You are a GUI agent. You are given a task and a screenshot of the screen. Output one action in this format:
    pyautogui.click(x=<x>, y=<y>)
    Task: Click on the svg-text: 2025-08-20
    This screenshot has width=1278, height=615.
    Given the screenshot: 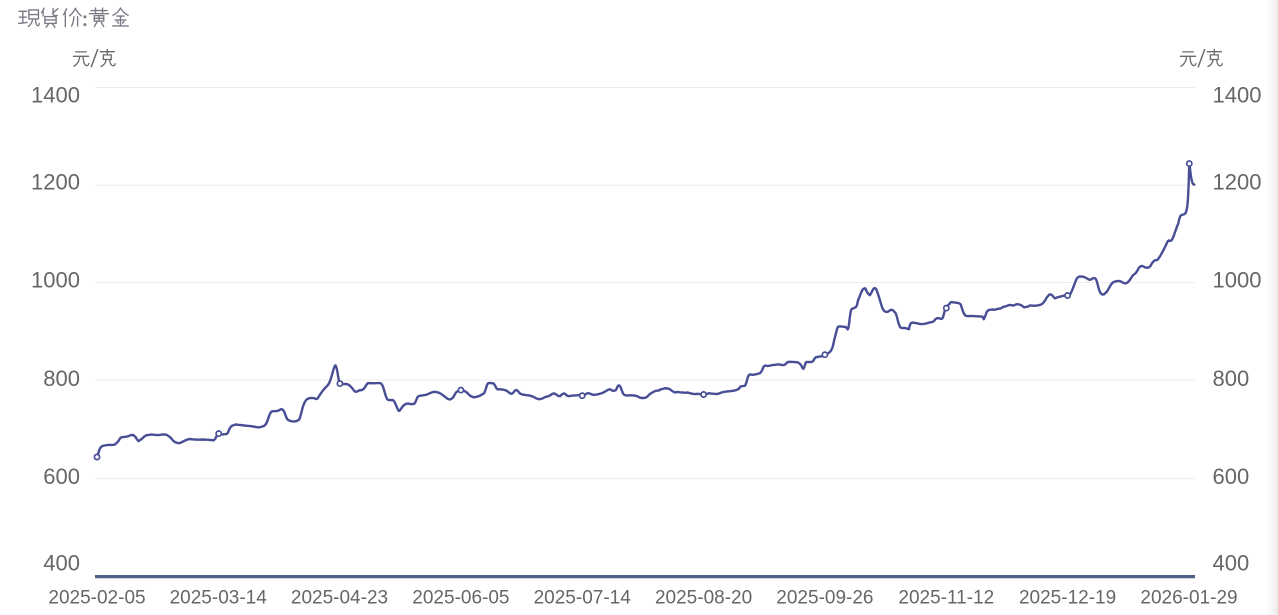 What is the action you would take?
    pyautogui.click(x=703, y=598)
    